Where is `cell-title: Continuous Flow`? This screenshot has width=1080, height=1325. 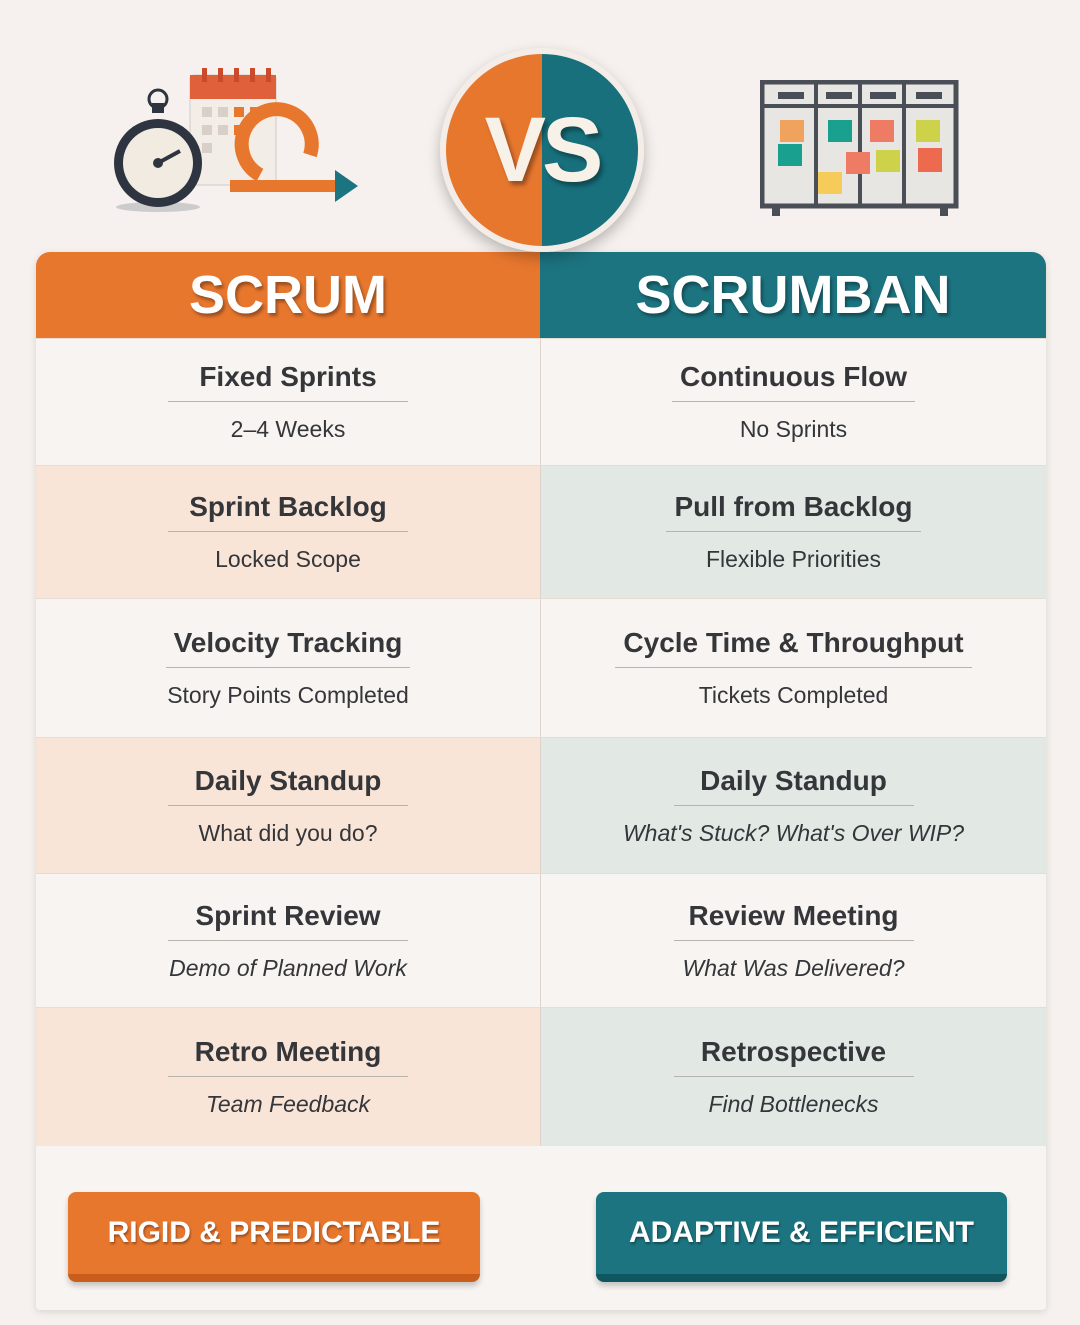 cell-title: Continuous Flow is located at coordinates (793, 381).